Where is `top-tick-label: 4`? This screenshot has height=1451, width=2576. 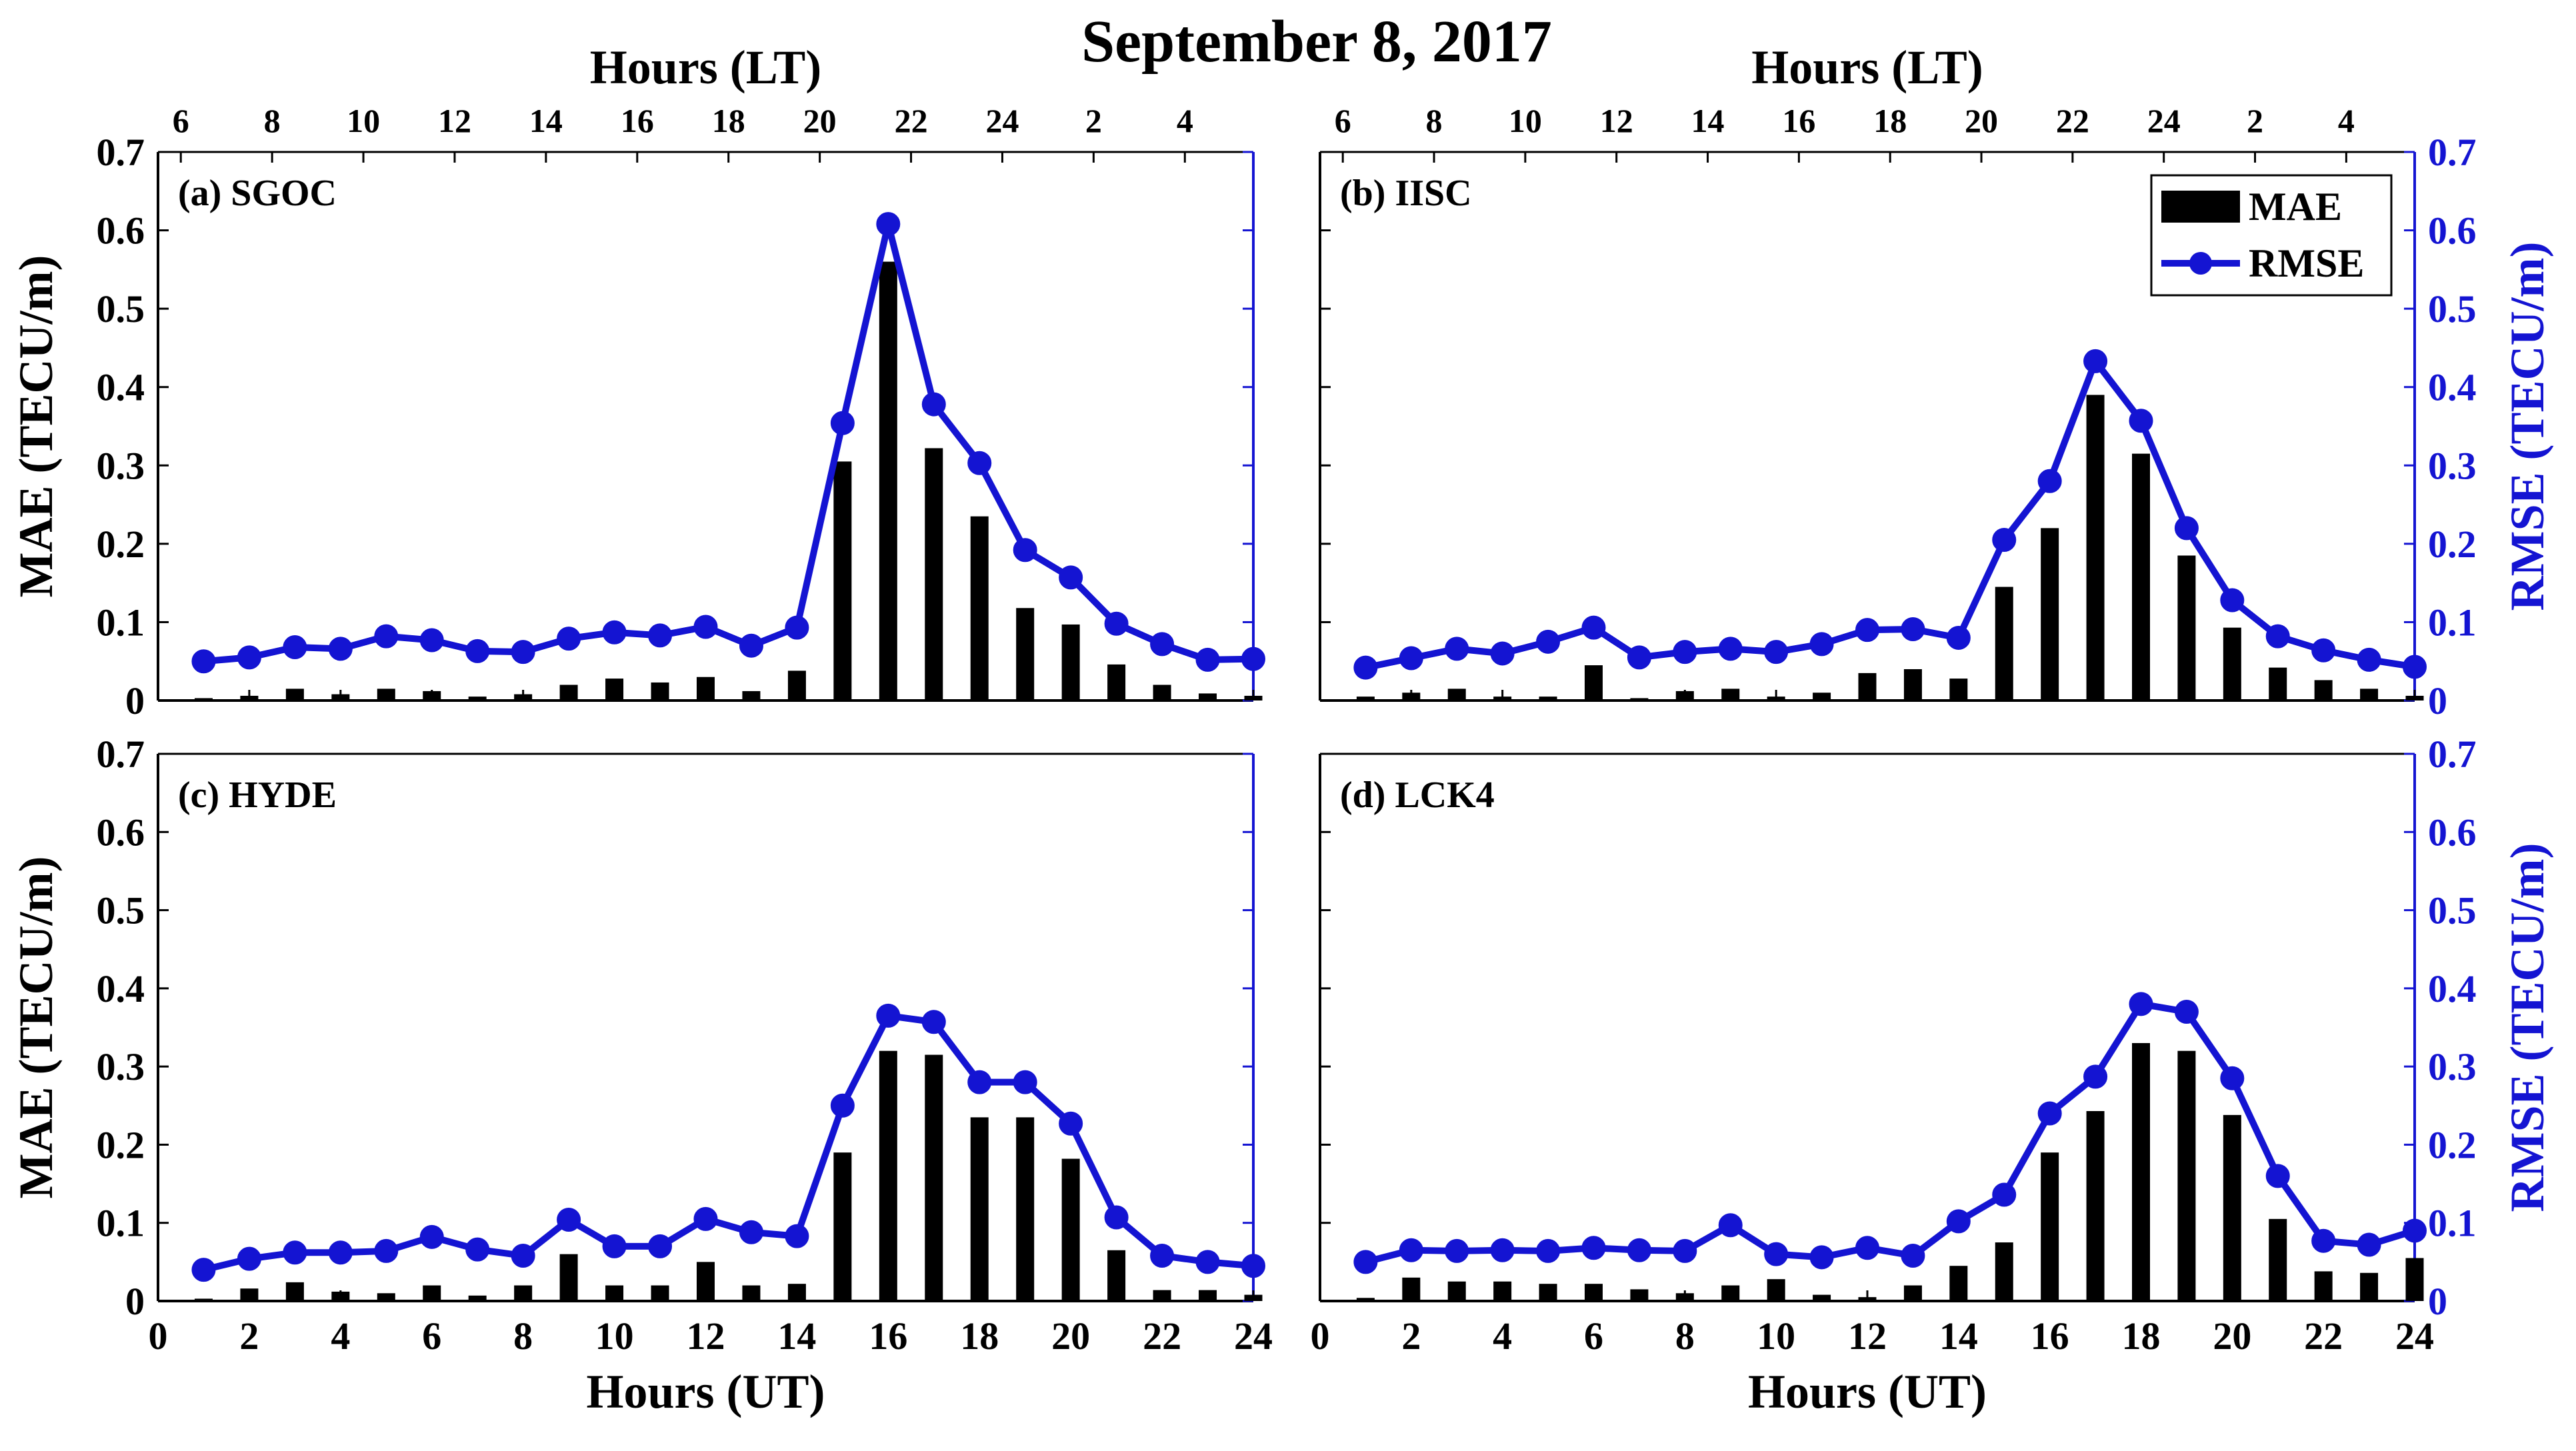 top-tick-label: 4 is located at coordinates (1185, 120).